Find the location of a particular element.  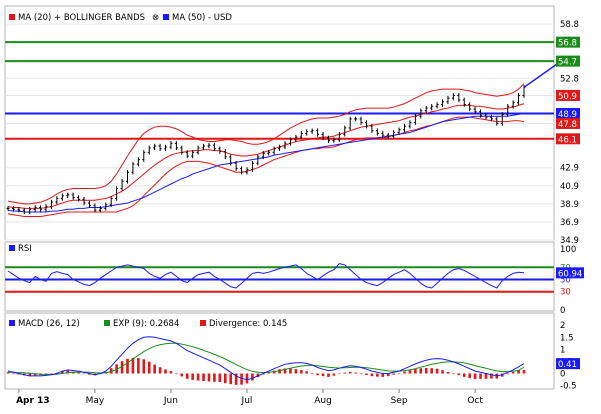

price-tick-label: 34.9 is located at coordinates (569, 241).